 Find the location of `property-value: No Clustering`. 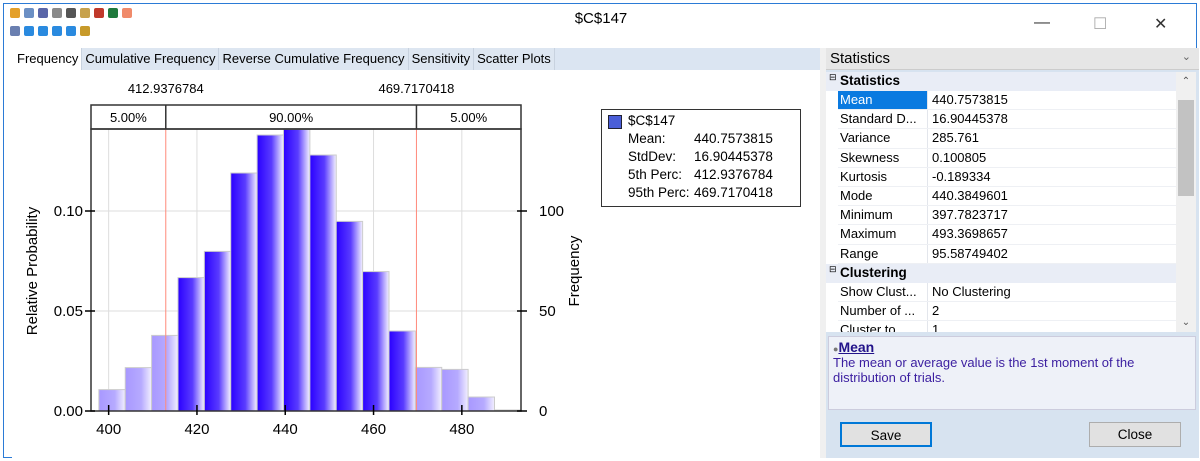

property-value: No Clustering is located at coordinates (971, 291).